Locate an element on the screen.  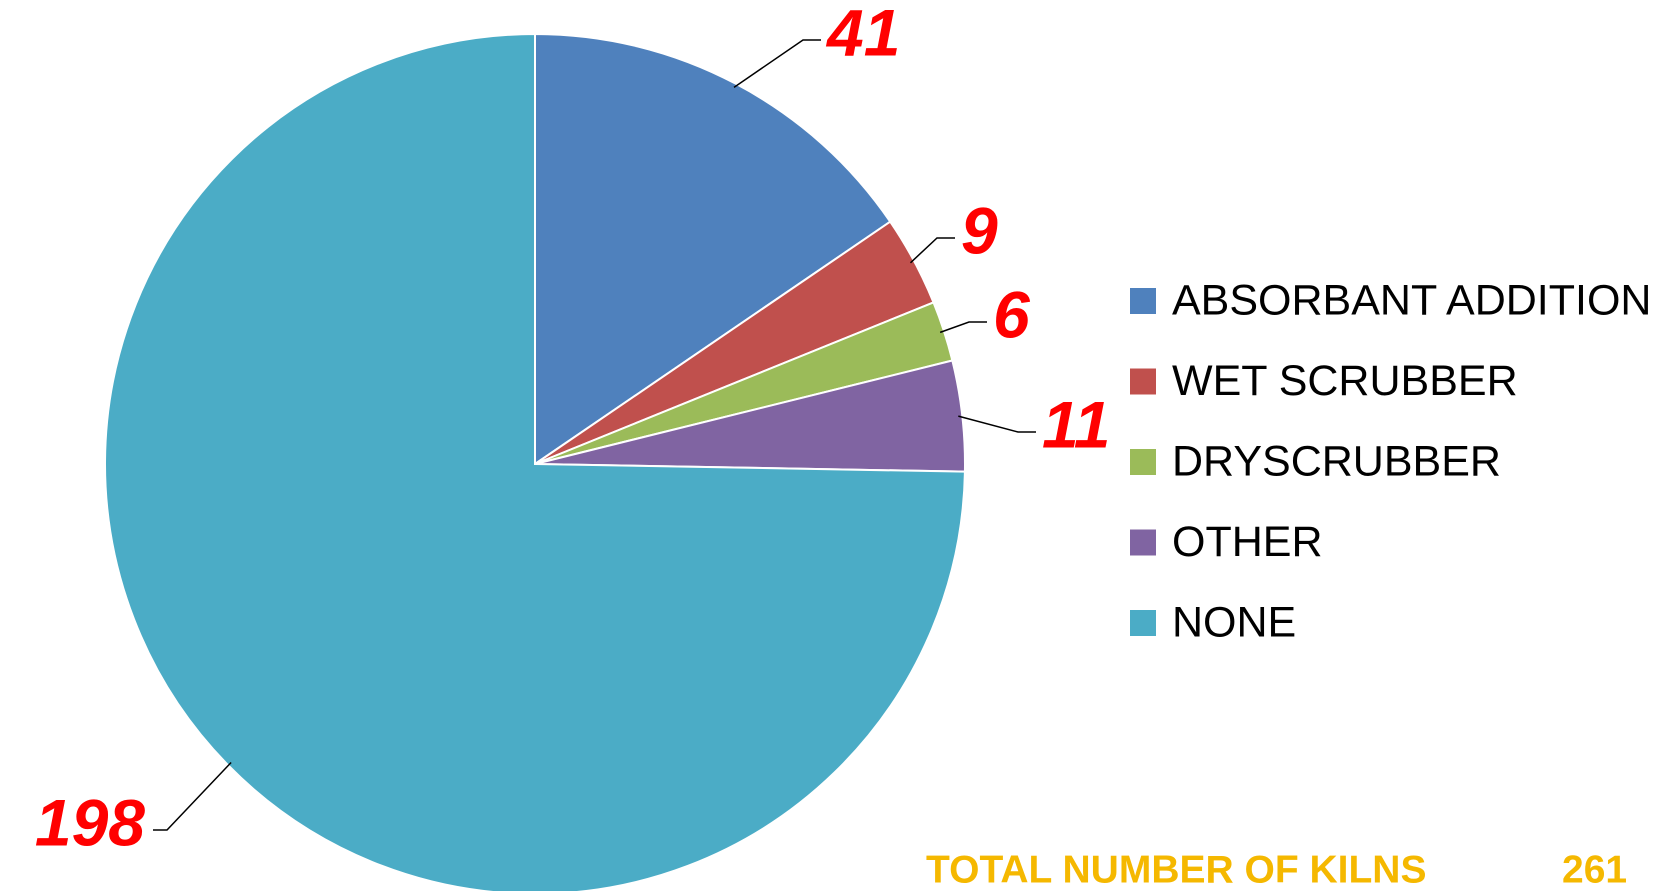
total-label: TOTAL NUMBER OF KILNS is located at coordinates (1176, 869).